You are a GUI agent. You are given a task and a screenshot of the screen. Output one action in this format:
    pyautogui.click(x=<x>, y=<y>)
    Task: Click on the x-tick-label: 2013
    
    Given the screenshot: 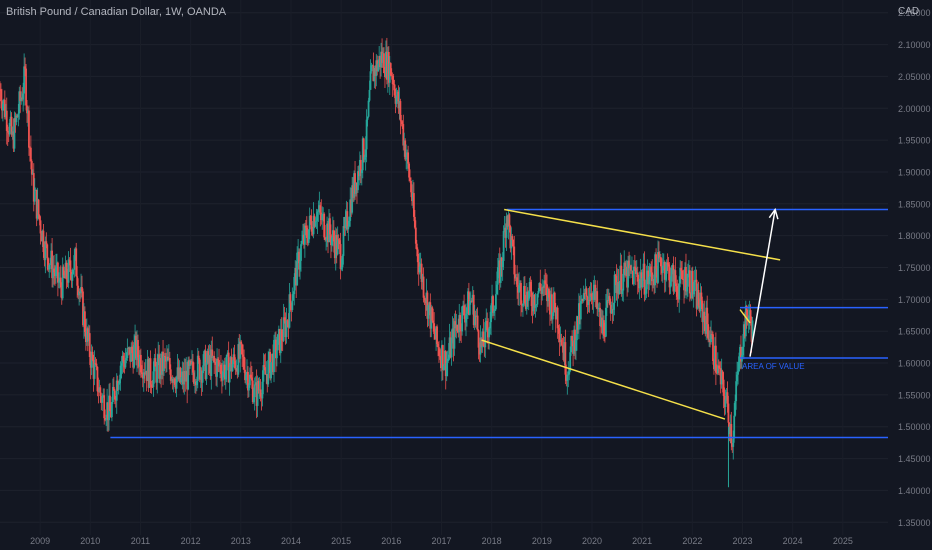 What is the action you would take?
    pyautogui.click(x=241, y=541)
    